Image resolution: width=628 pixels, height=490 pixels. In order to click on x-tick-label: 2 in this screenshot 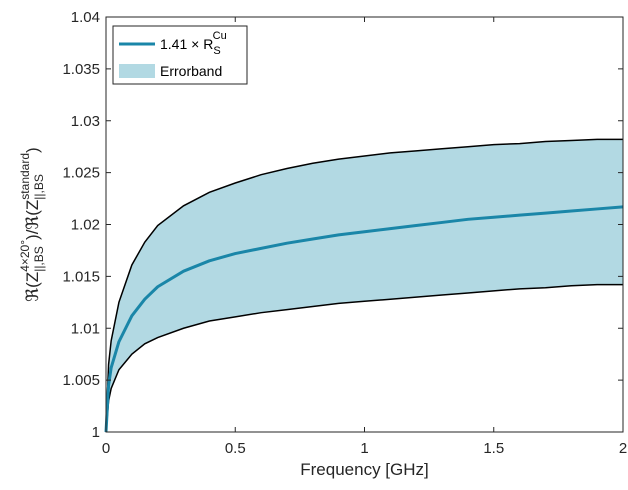, I will do `click(623, 448)`.